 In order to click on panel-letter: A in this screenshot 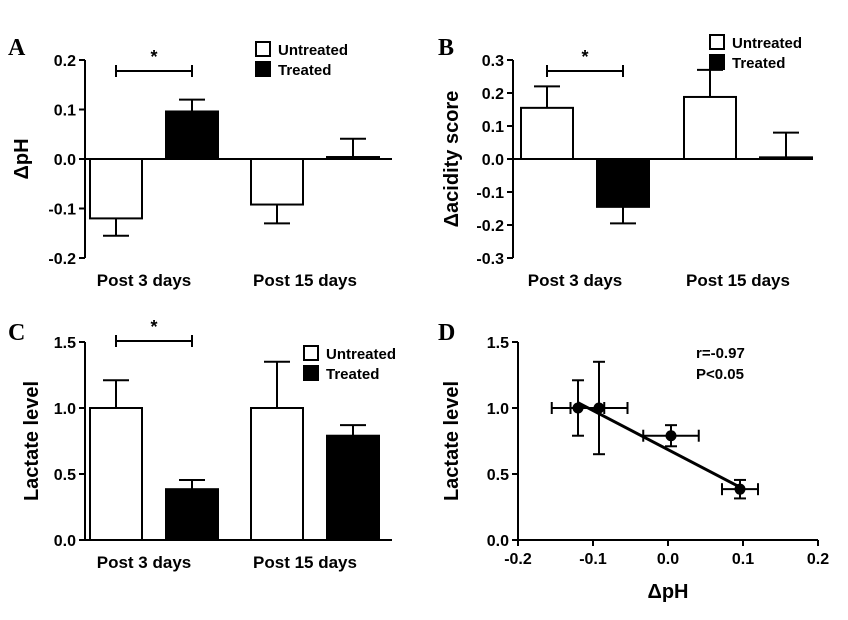, I will do `click(17, 48)`.